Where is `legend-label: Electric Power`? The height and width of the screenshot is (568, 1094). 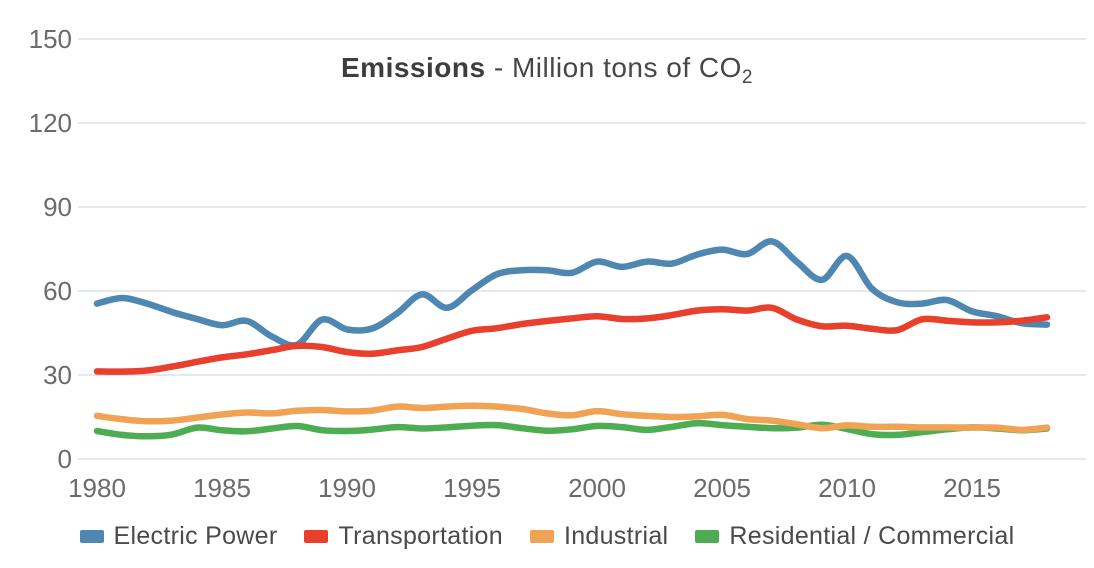
legend-label: Electric Power is located at coordinates (195, 536).